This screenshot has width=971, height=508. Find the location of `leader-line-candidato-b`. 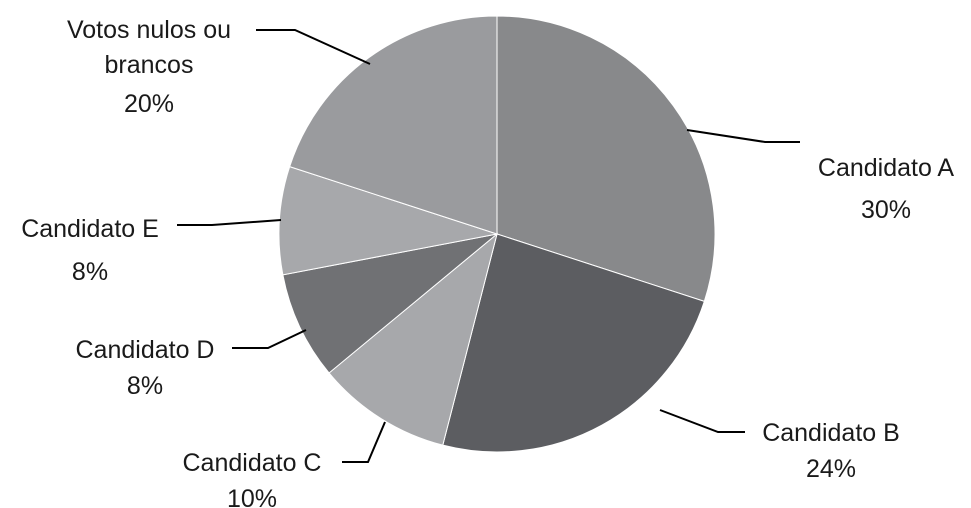

leader-line-candidato-b is located at coordinates (702, 421).